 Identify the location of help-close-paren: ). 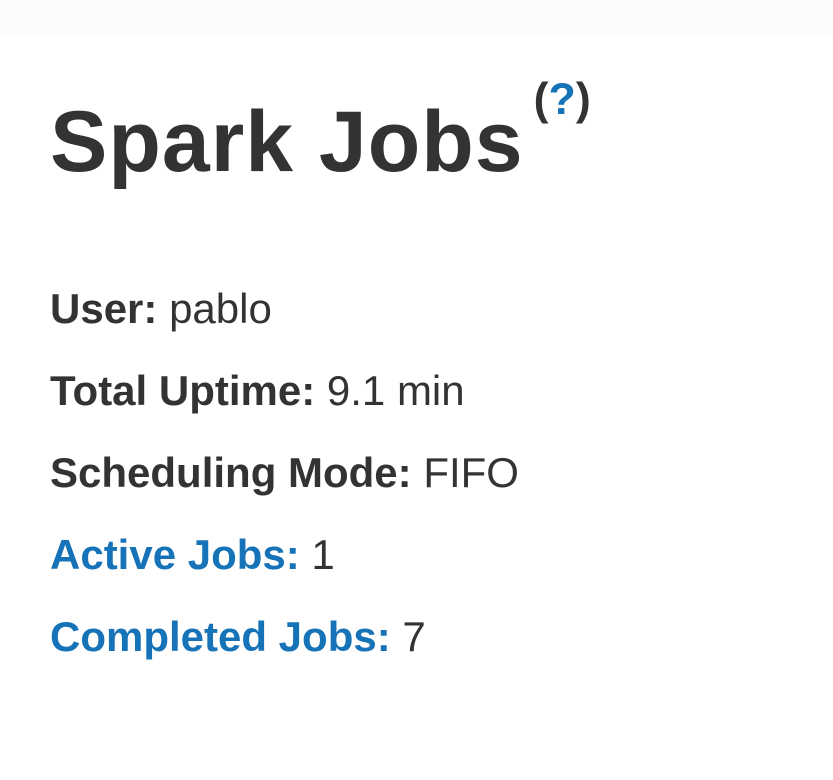
(583, 99).